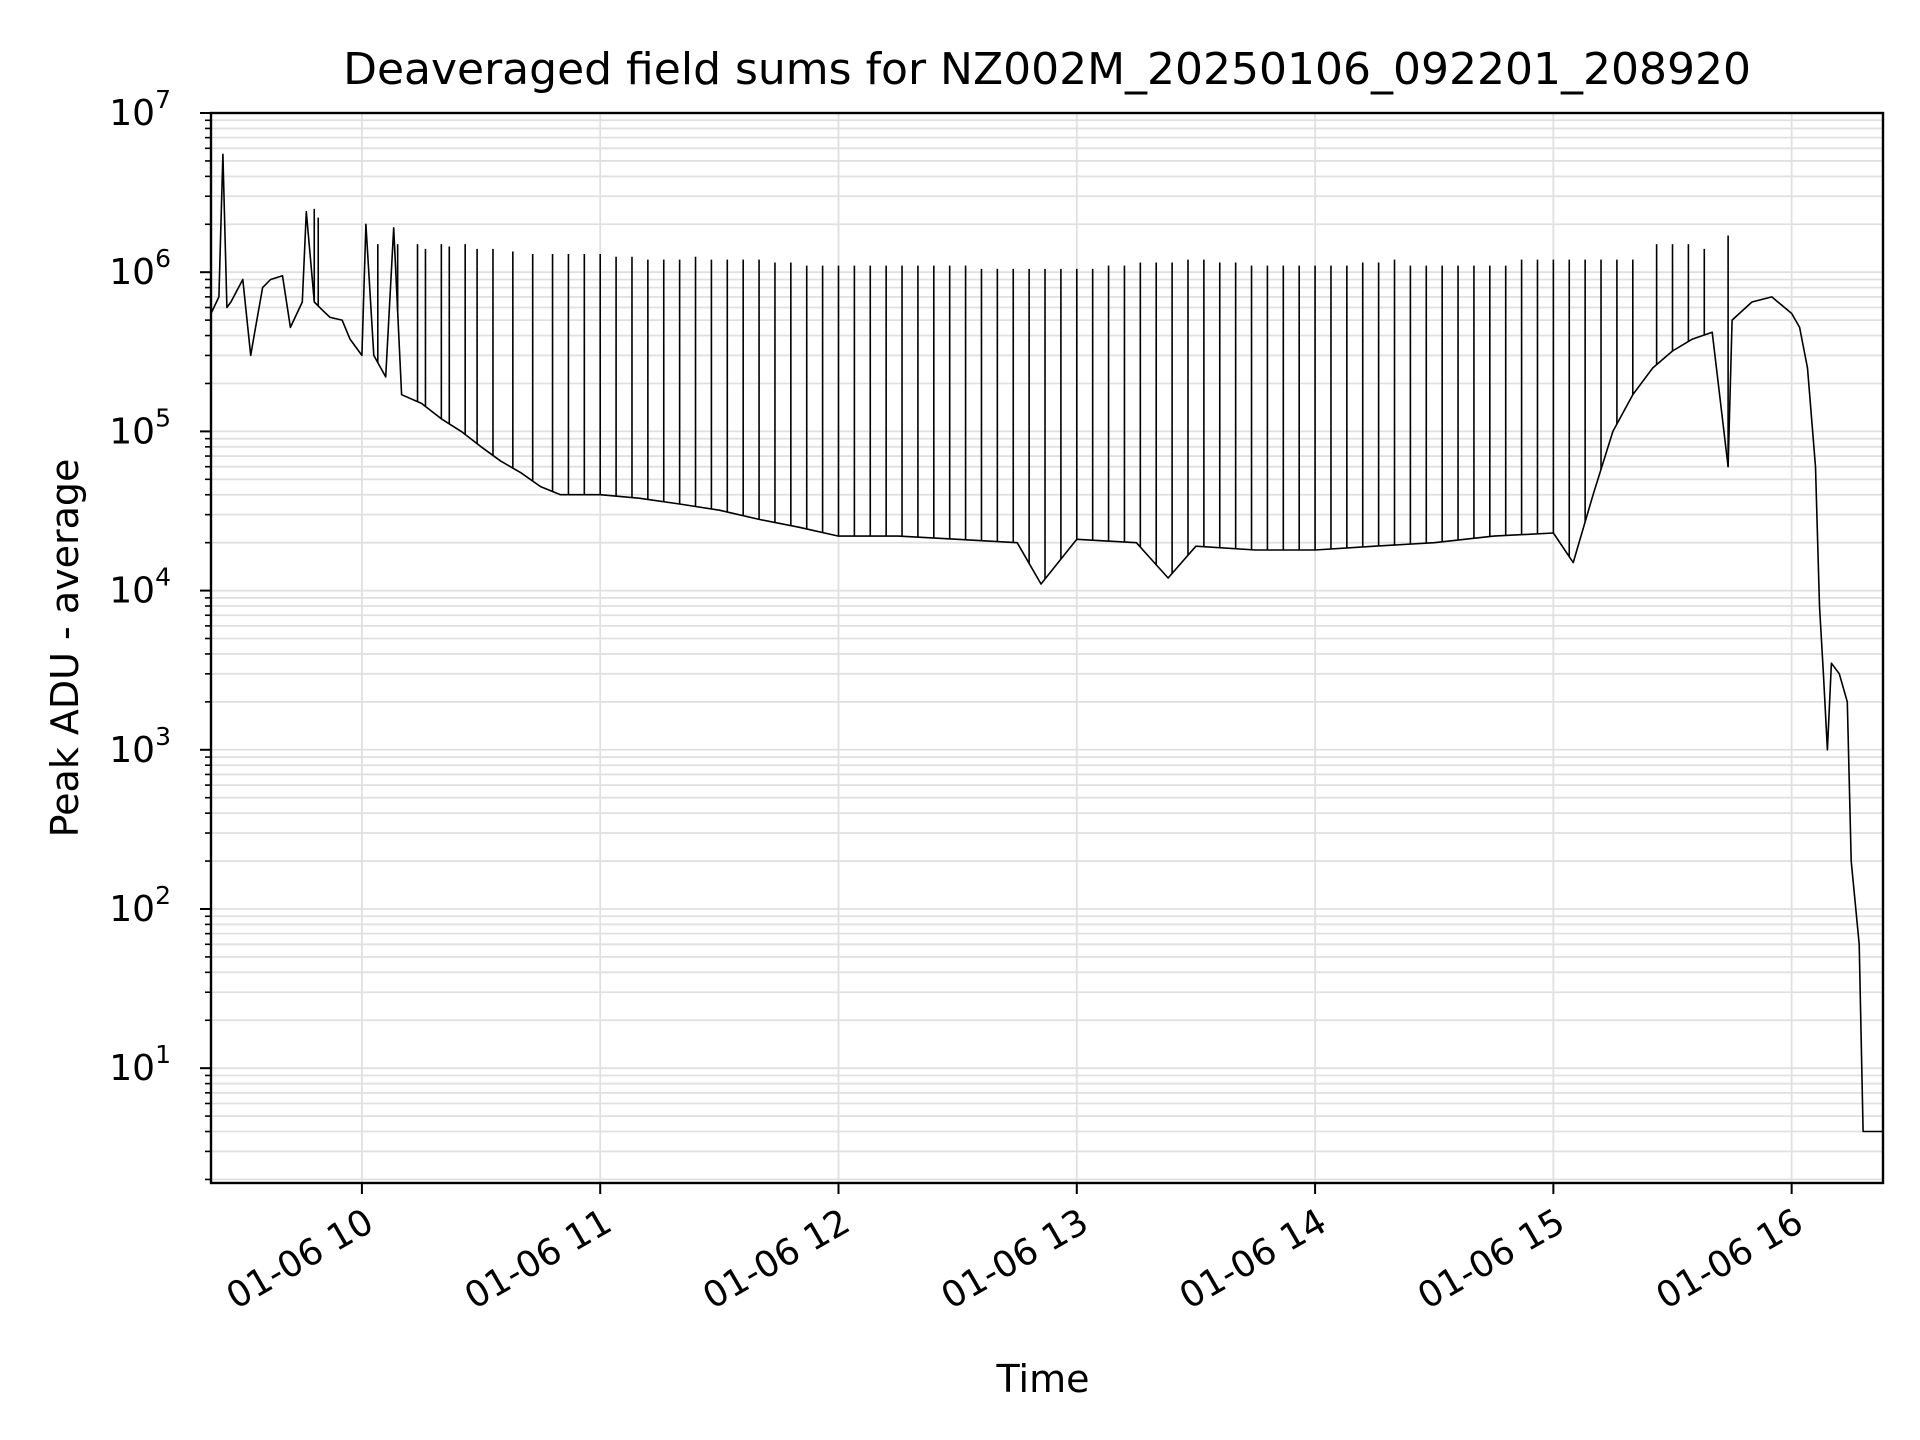 This screenshot has height=1440, width=1920. Describe the element at coordinates (65, 648) in the screenshot. I see `y-axis-label: Peak ADU - average` at that location.